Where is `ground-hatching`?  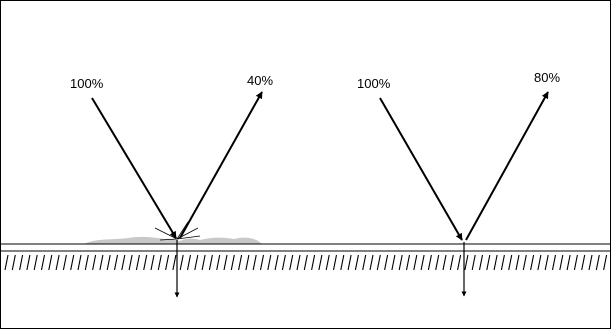 ground-hatching is located at coordinates (306, 262).